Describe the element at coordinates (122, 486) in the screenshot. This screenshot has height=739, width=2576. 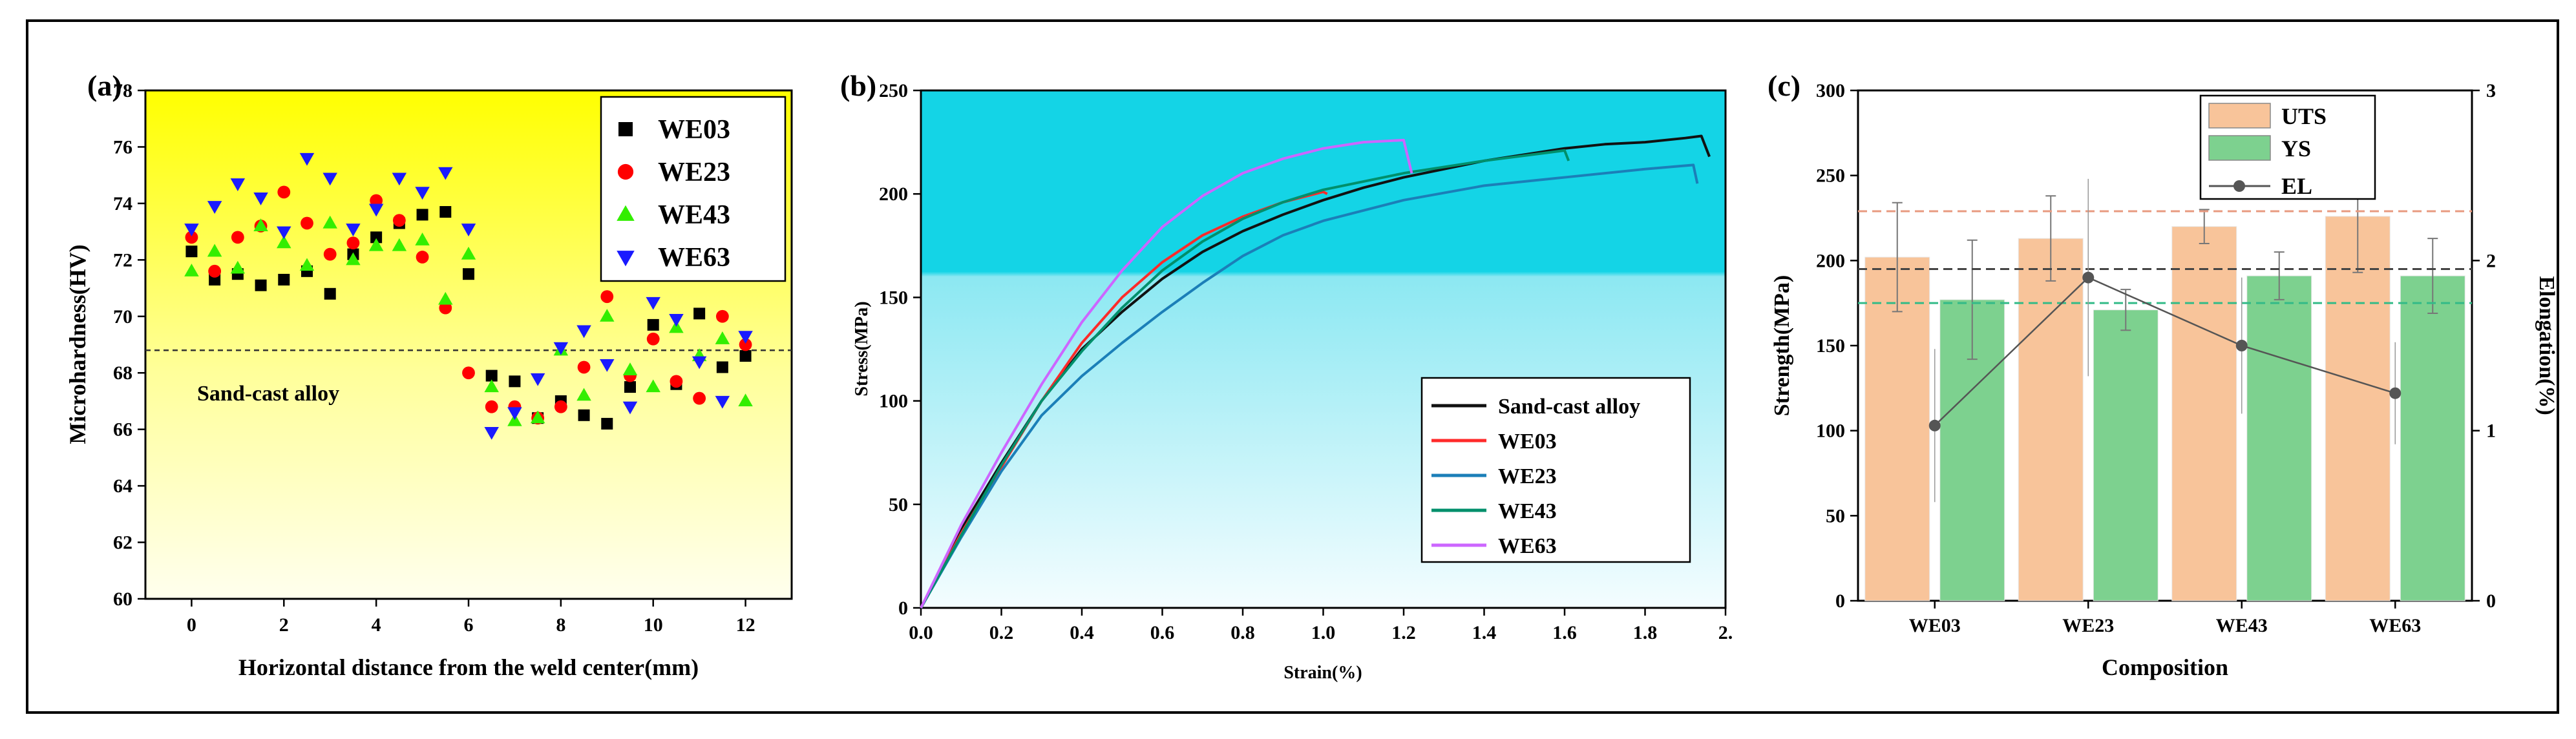
I see `panel-a-ytick-label: 64` at that location.